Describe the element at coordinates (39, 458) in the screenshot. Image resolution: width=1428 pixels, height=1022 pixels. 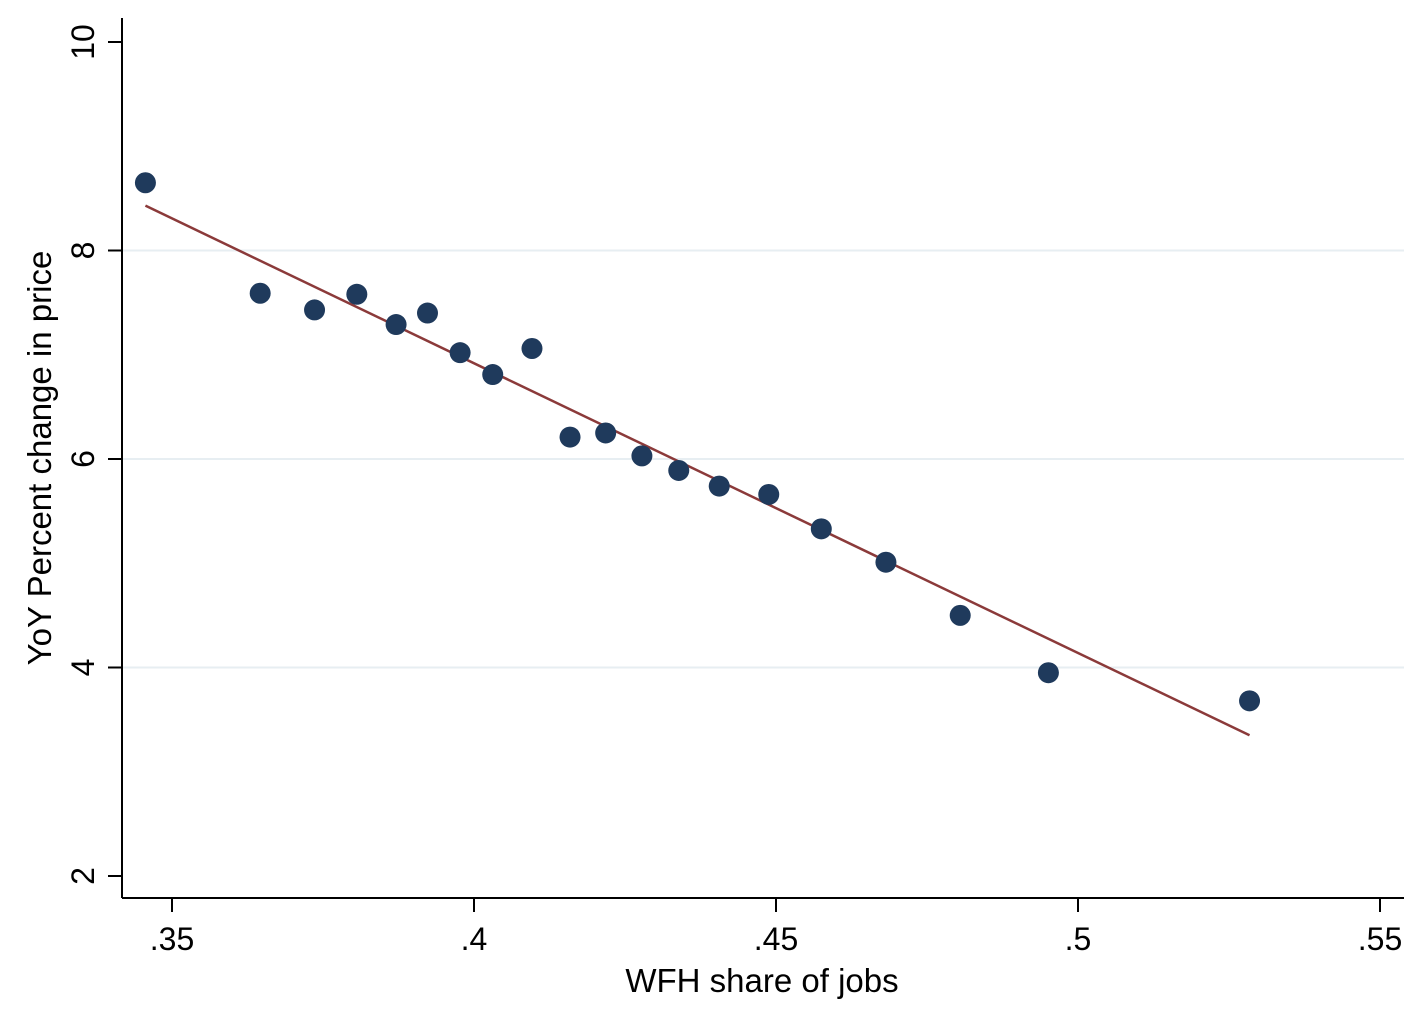
I see `y-axis-title: YoY Percent change in price` at that location.